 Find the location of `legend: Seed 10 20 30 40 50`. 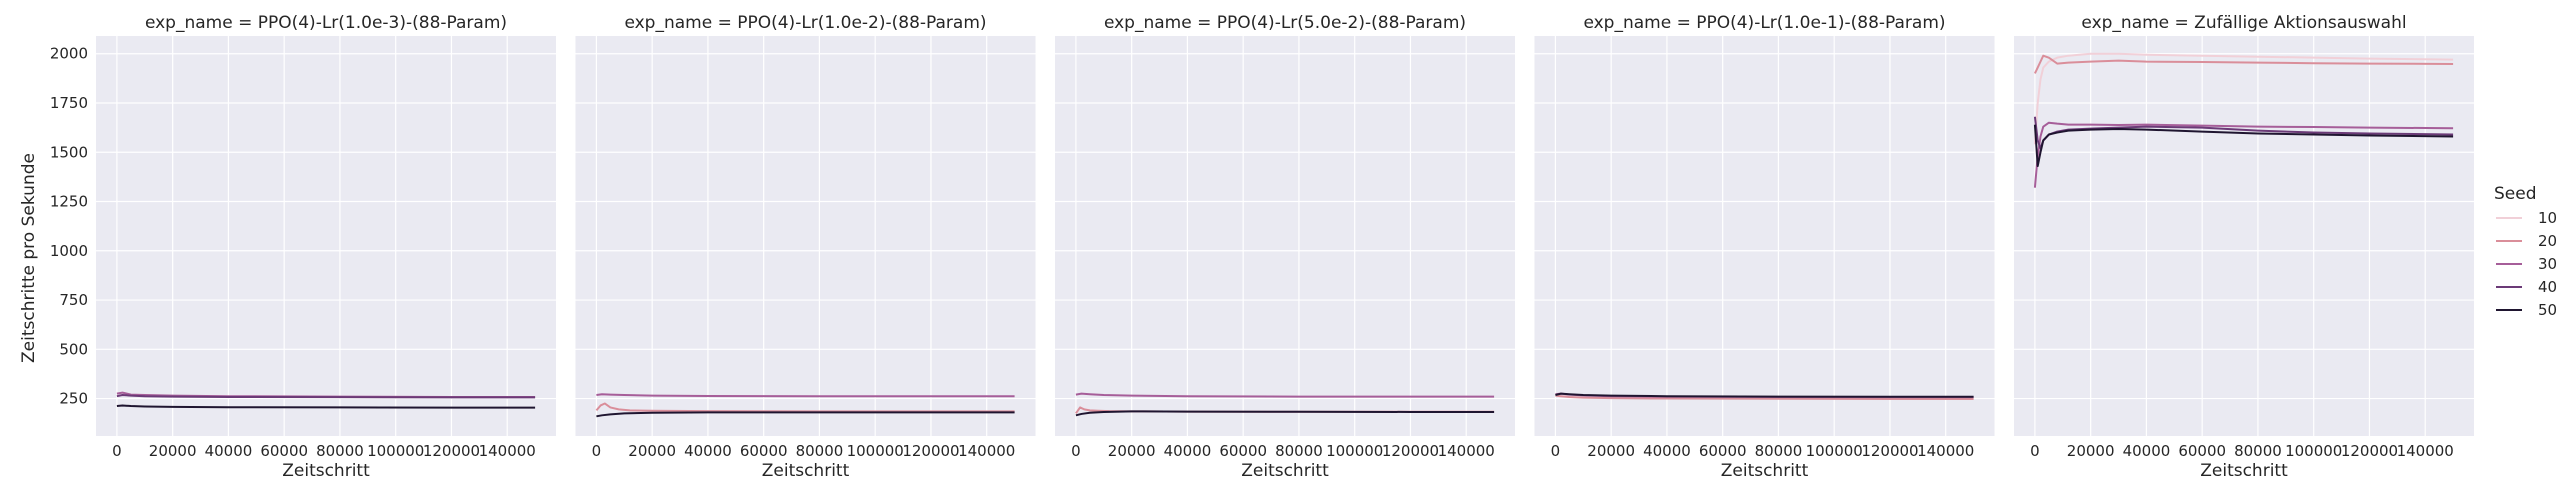

legend: Seed 10 20 30 40 50 is located at coordinates (2525, 251).